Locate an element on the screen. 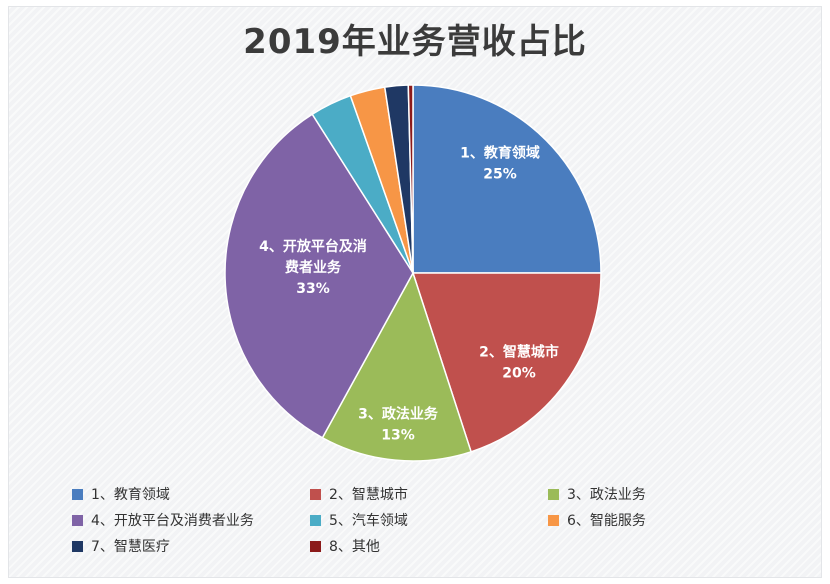 The width and height of the screenshot is (830, 584). legend-item-2: 2、智慧城市 is located at coordinates (429, 494).